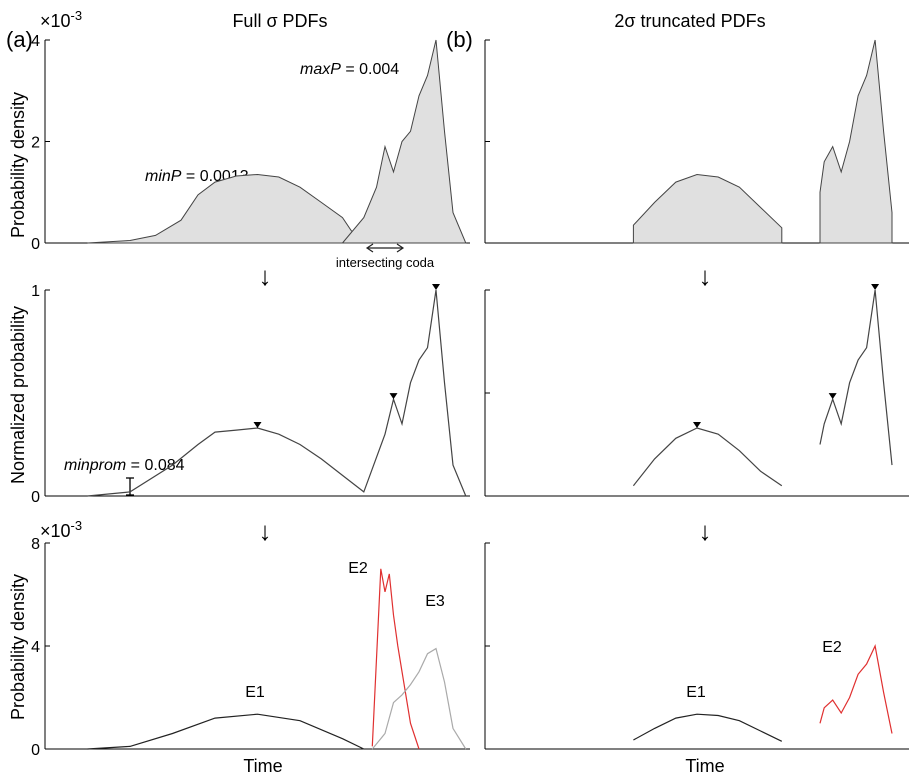 This screenshot has height=776, width=909. What do you see at coordinates (696, 646) in the screenshot?
I see `panel-b-row3` at bounding box center [696, 646].